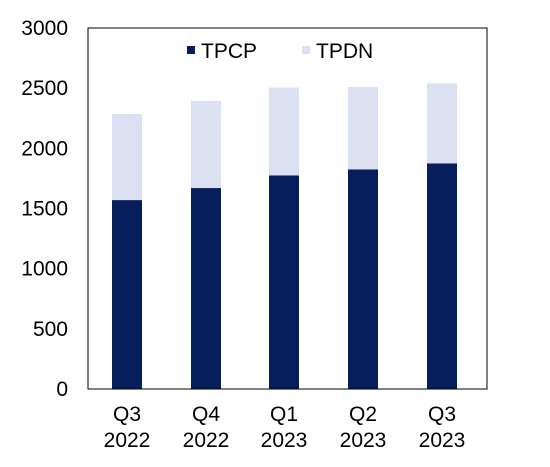  Describe the element at coordinates (191, 50) in the screenshot. I see `legend-swatch-tpcp` at that location.